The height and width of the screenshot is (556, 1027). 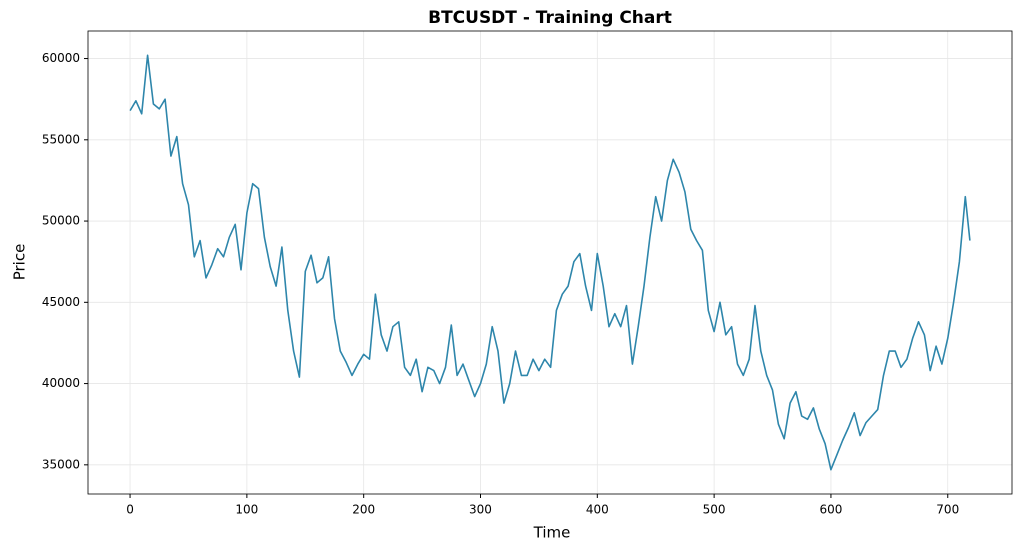 I want to click on x-tick-label: 400, so click(x=597, y=510).